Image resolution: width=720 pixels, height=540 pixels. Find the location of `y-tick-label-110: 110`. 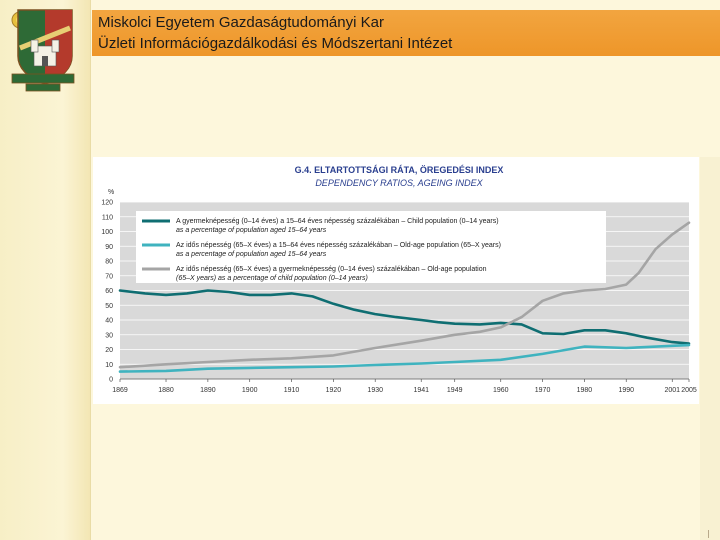

y-tick-label-110: 110 is located at coordinates (107, 217).